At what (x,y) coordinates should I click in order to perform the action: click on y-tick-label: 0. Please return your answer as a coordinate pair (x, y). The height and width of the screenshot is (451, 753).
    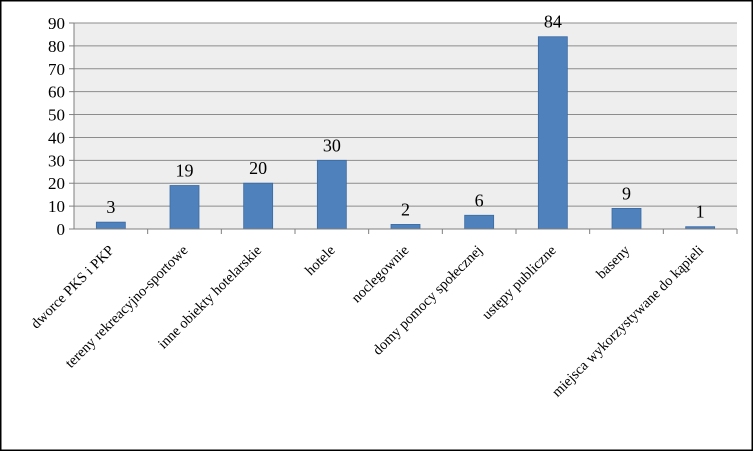
    Looking at the image, I should click on (61, 229).